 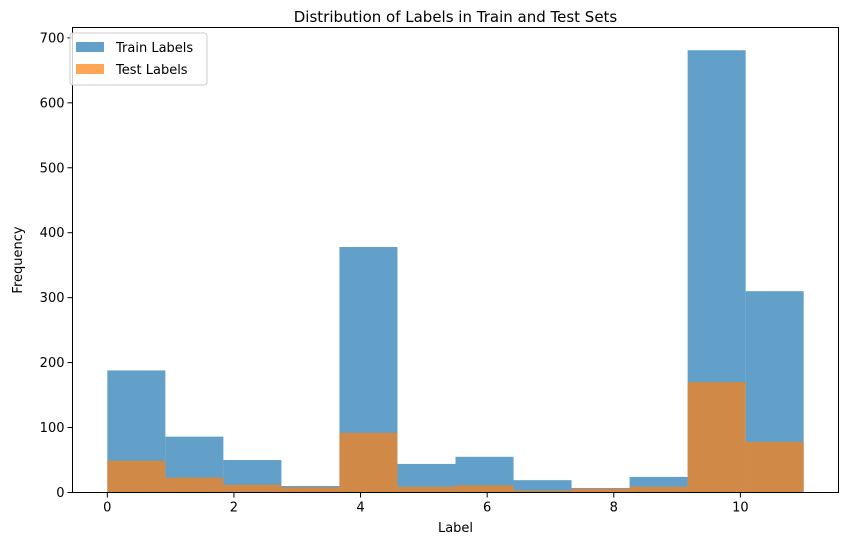 What do you see at coordinates (740, 508) in the screenshot?
I see `x-tick-label: 10` at bounding box center [740, 508].